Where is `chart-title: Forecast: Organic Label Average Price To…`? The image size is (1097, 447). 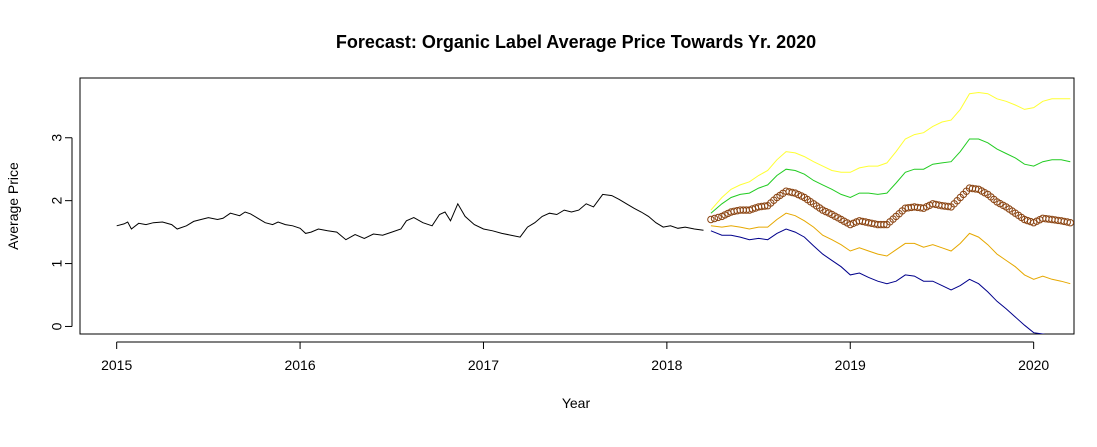
chart-title: Forecast: Organic Label Average Price To… is located at coordinates (576, 42).